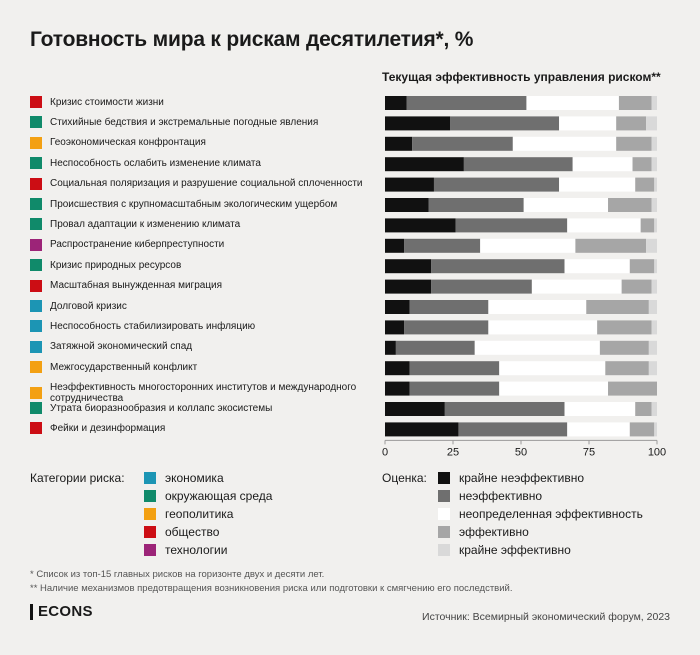  I want to click on risk-category-legend-item: технологии, so click(185, 550).